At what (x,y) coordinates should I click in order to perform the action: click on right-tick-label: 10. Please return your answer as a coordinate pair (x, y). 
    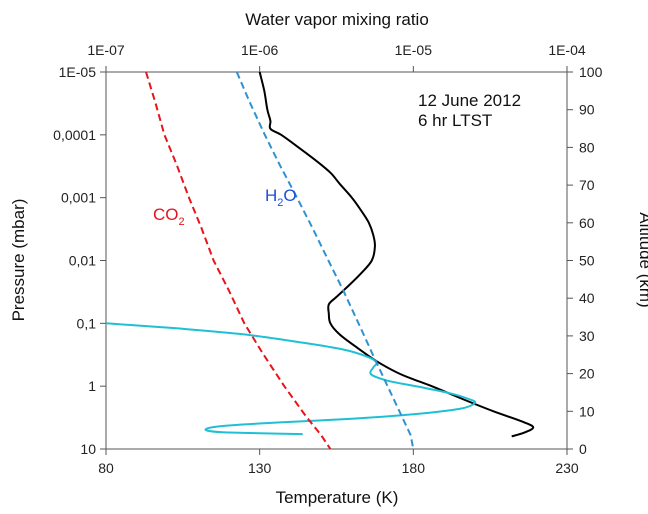
    Looking at the image, I should click on (587, 411).